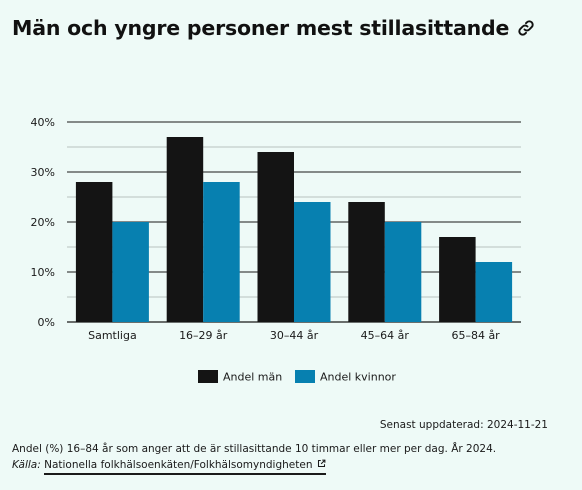 The image size is (582, 490). What do you see at coordinates (112, 335) in the screenshot?
I see `x-tick-label: Samtliga` at bounding box center [112, 335].